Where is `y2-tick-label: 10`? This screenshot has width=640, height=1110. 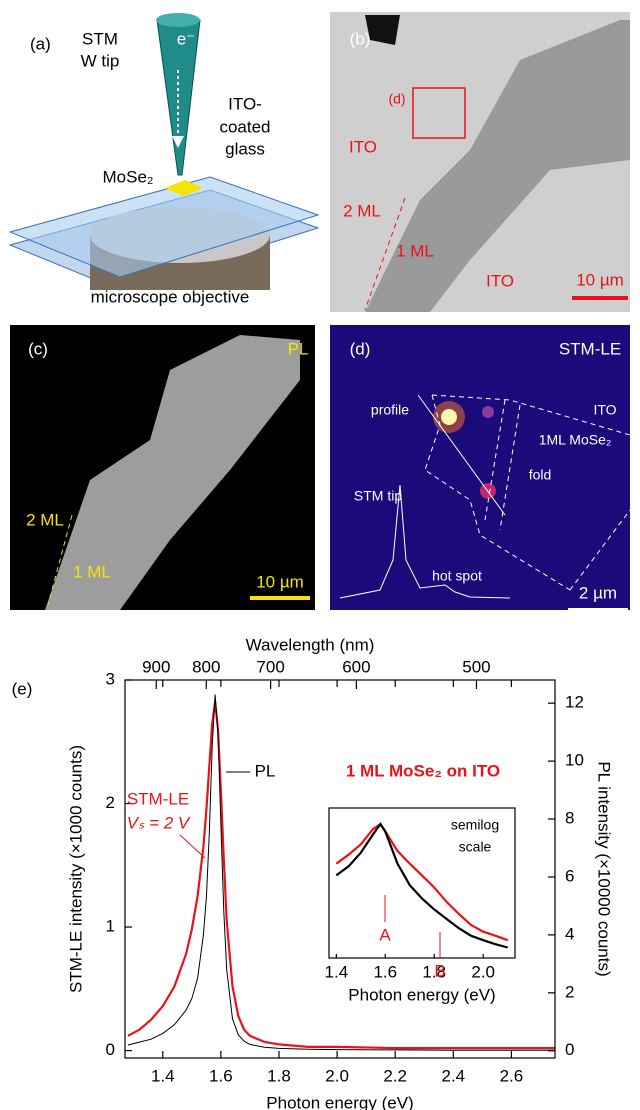
y2-tick-label: 10 is located at coordinates (574, 760).